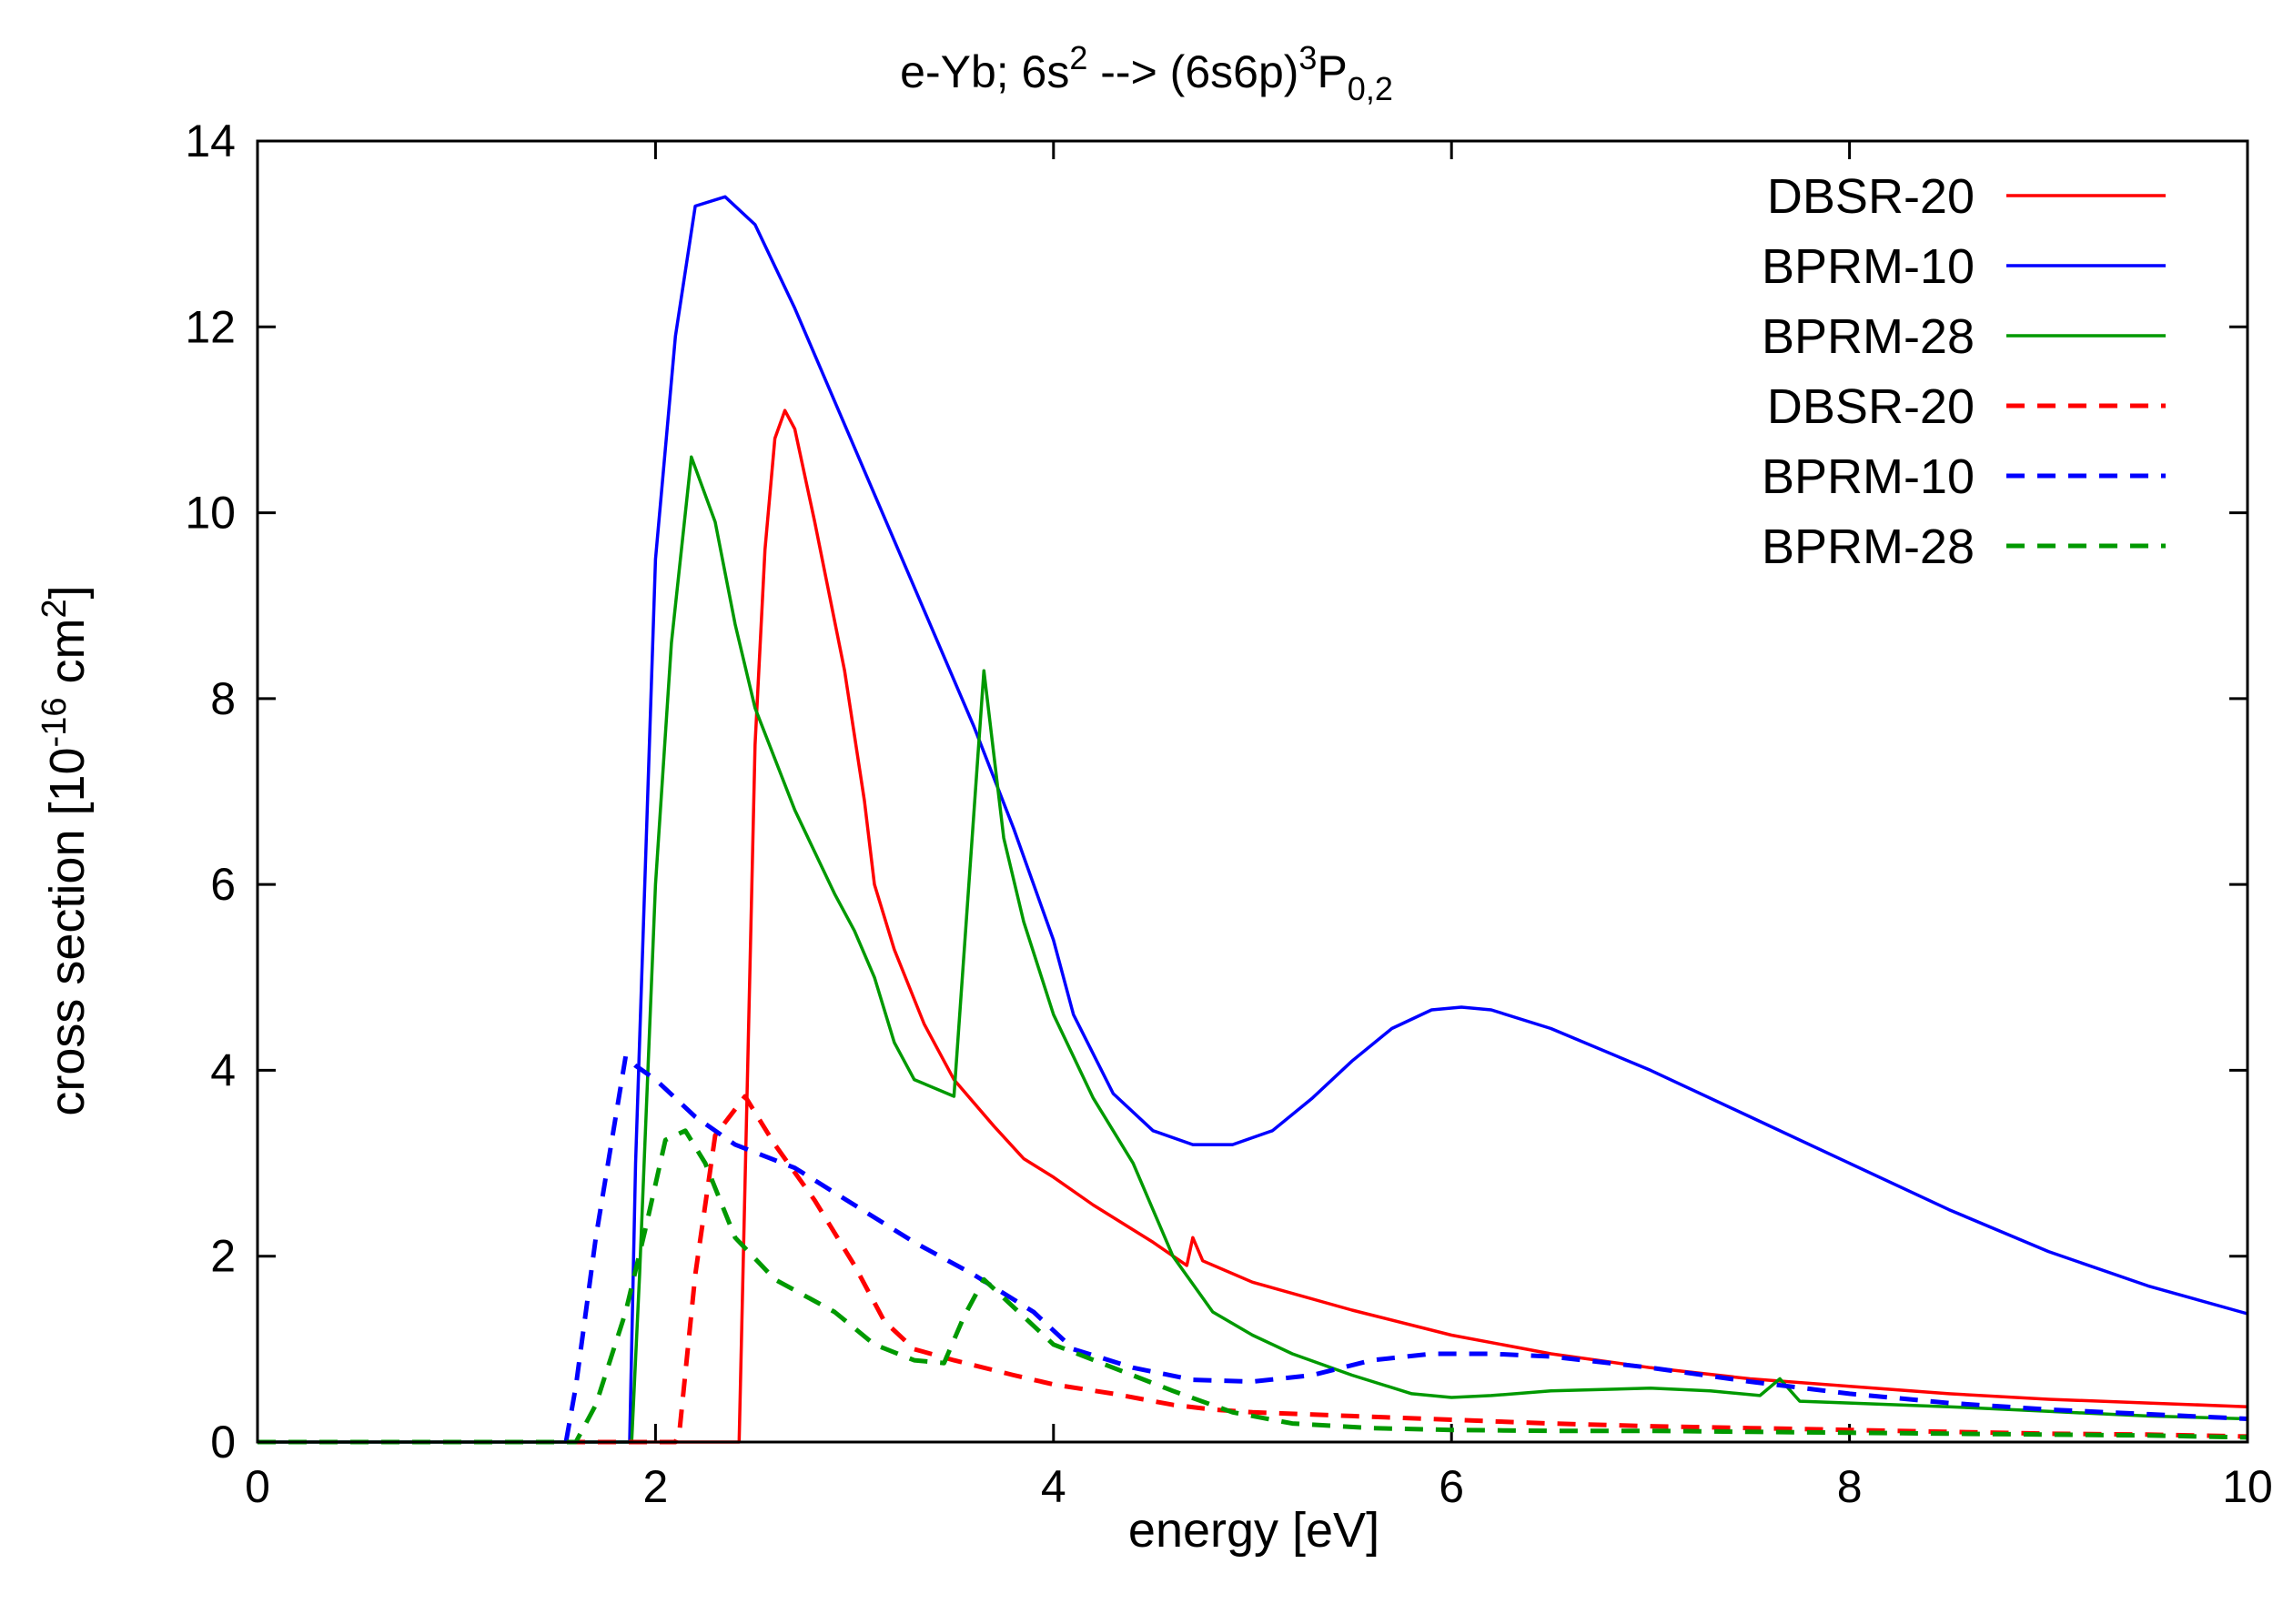 The image size is (2293, 1624). What do you see at coordinates (1871, 196) in the screenshot?
I see `legend-label-dbsr-20-solid: DBSR-20` at bounding box center [1871, 196].